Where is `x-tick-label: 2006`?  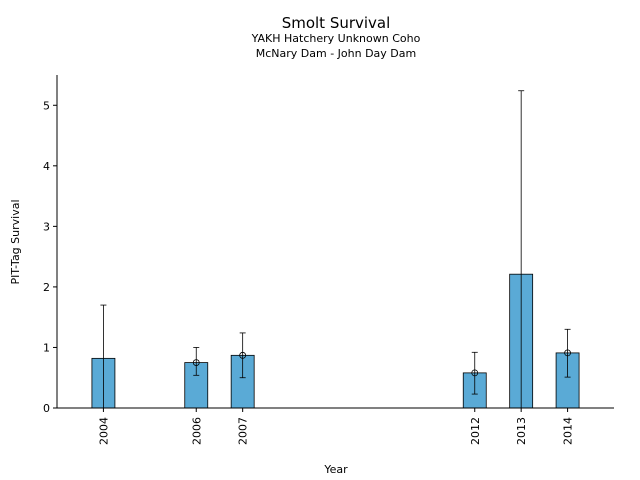
x-tick-label: 2006 is located at coordinates (196, 431).